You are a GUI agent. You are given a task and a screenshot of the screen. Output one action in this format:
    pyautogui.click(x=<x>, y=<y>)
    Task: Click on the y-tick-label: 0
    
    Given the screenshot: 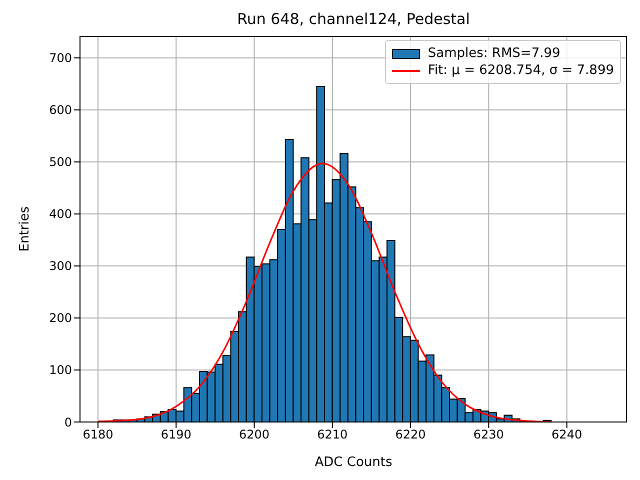 What is the action you would take?
    pyautogui.click(x=68, y=422)
    